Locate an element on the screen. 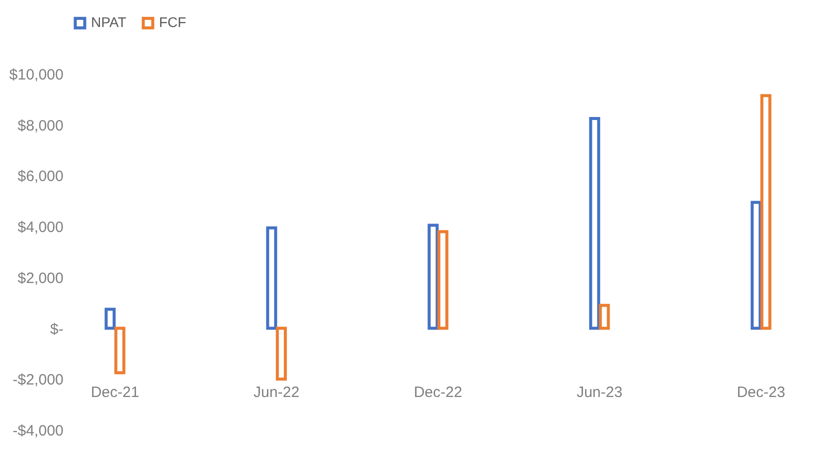  x-tick-label: Jun-22 is located at coordinates (277, 392).